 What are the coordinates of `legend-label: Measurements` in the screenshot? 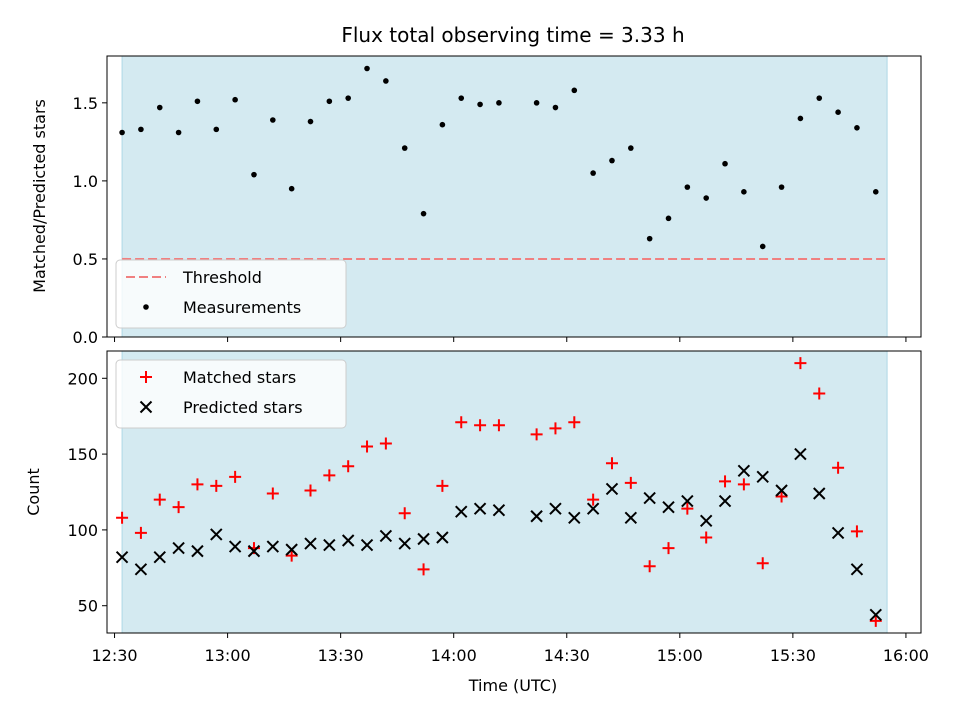 It's located at (242, 307).